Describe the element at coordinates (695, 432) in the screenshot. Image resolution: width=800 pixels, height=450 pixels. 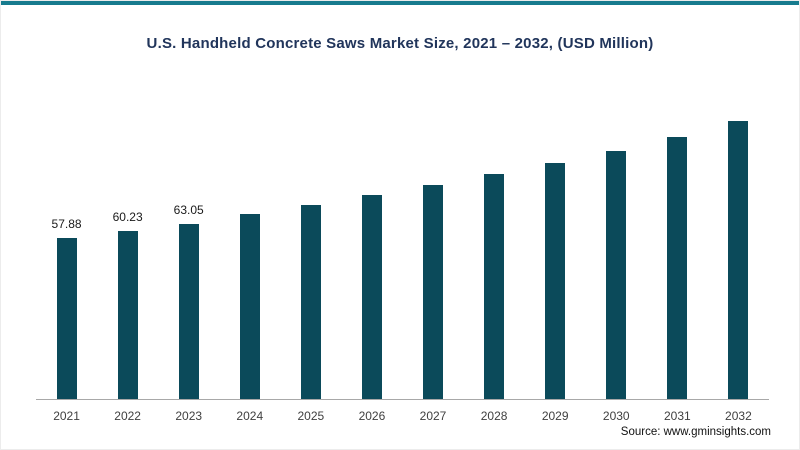
I see `source-credit: Source: www.gminsights.com` at that location.